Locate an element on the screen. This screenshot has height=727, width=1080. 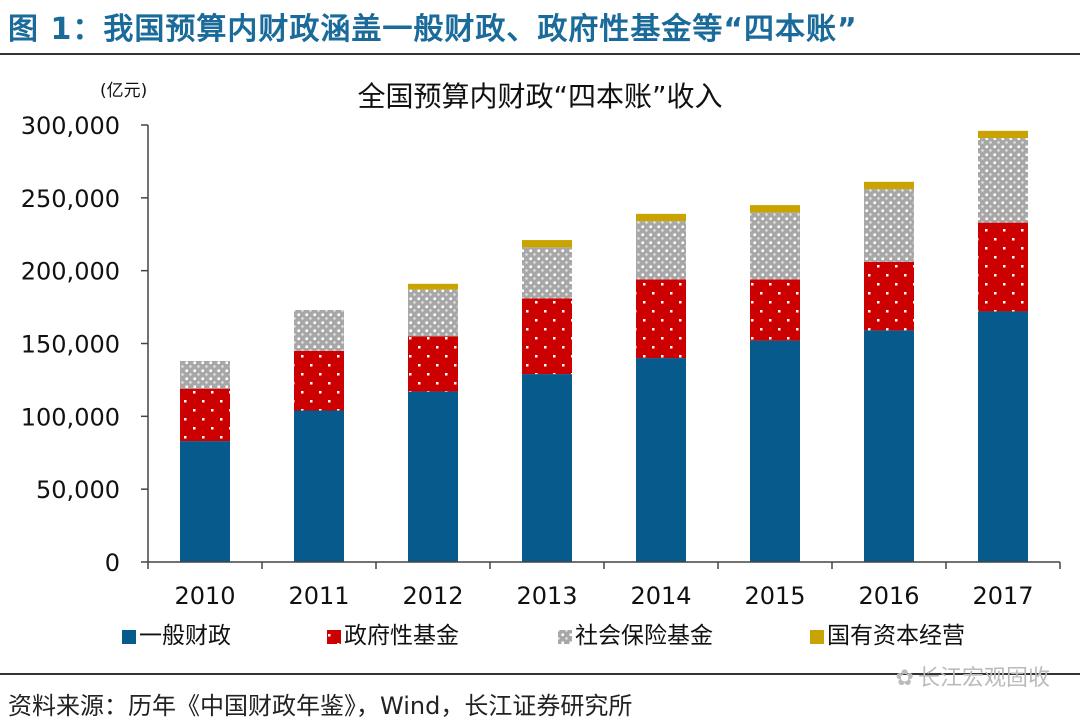
x-tick-label: 2010 is located at coordinates (204, 596).